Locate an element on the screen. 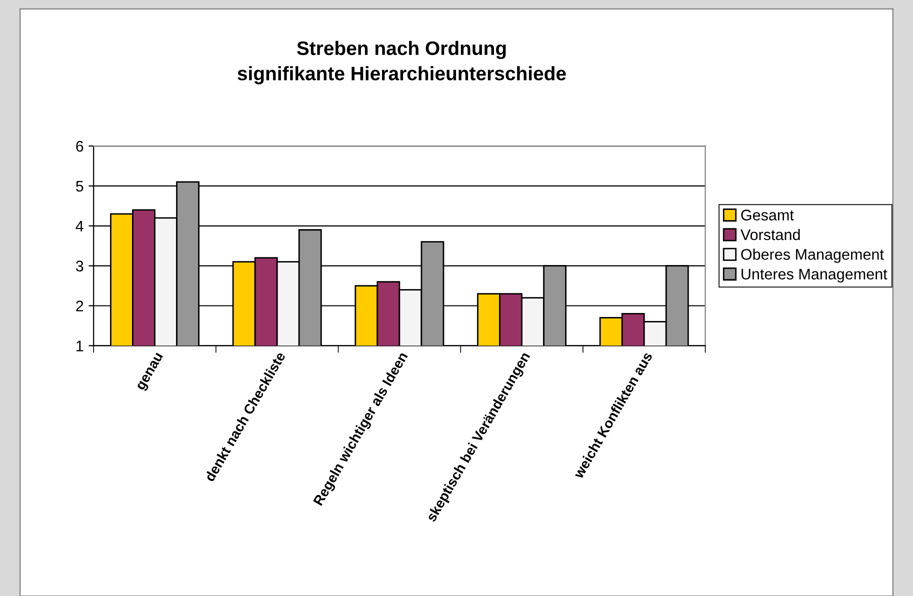  y-tick-label: 1 is located at coordinates (80, 346).